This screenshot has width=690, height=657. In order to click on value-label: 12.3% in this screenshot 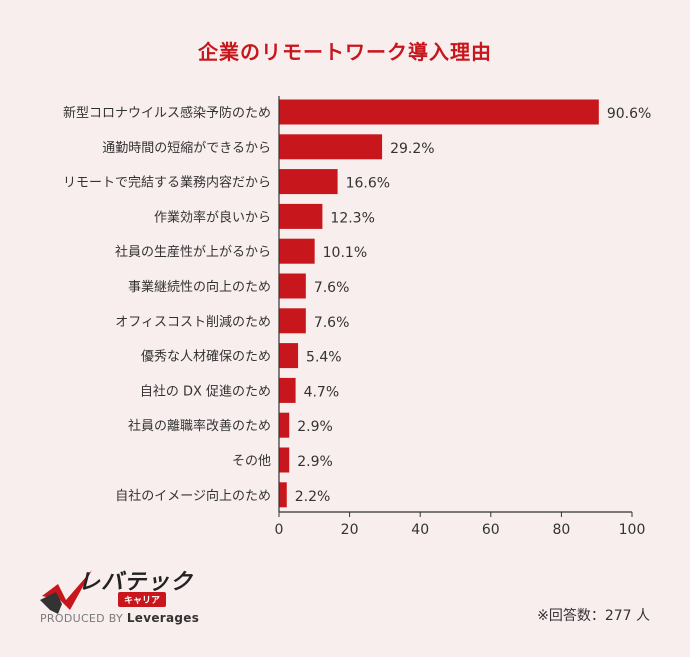, I will do `click(352, 218)`.